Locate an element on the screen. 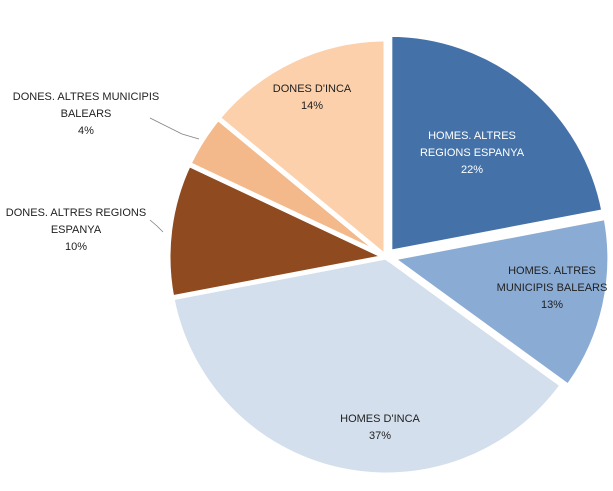 Image resolution: width=613 pixels, height=491 pixels. slice-label: DONES. ALTRES MUNICIPIS BALEARS 4% is located at coordinates (86, 114).